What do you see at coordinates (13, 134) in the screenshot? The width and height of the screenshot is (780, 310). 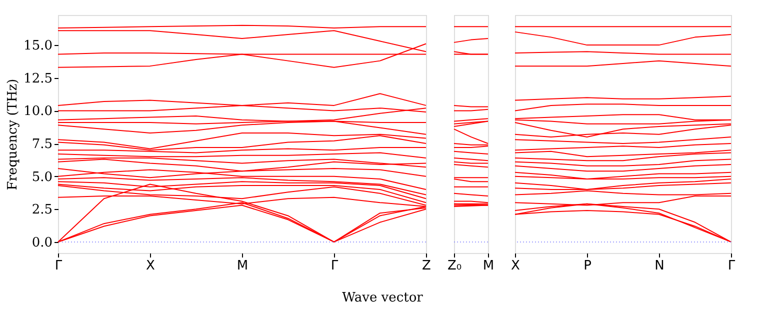 I see `y-axis-title: Frequency (THz)` at bounding box center [13, 134].